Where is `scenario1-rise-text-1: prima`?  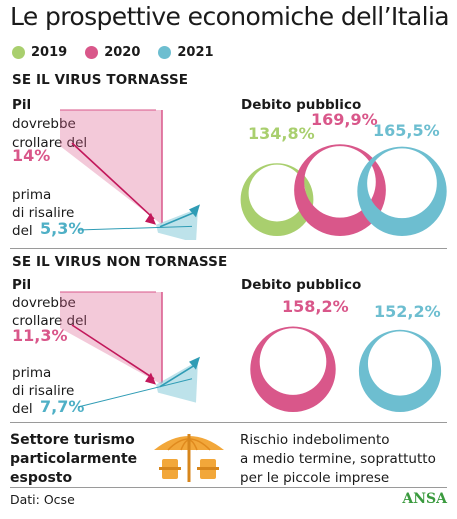
scenario1-rise-text-1: prima is located at coordinates (32, 195).